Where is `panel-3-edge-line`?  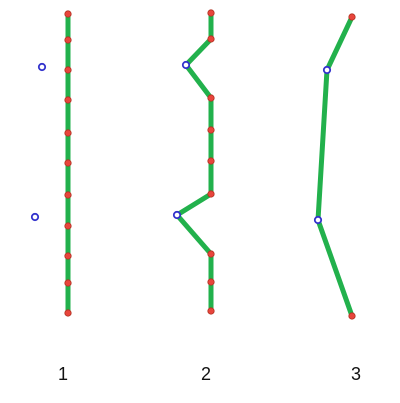
panel-3-edge-line is located at coordinates (335, 166).